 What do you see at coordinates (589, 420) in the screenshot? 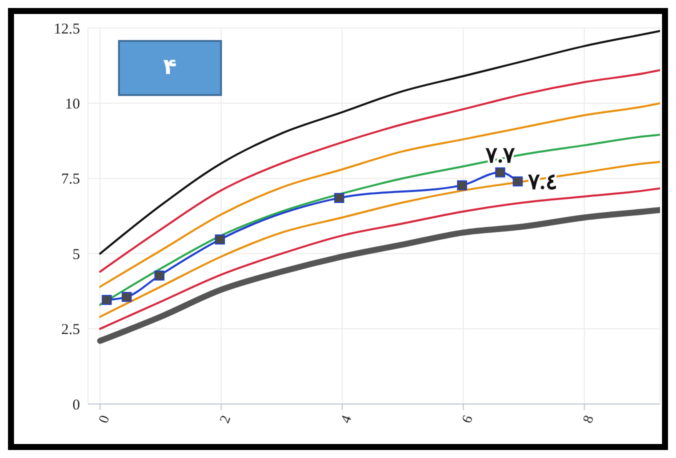
I see `x-tick-label: 8` at bounding box center [589, 420].